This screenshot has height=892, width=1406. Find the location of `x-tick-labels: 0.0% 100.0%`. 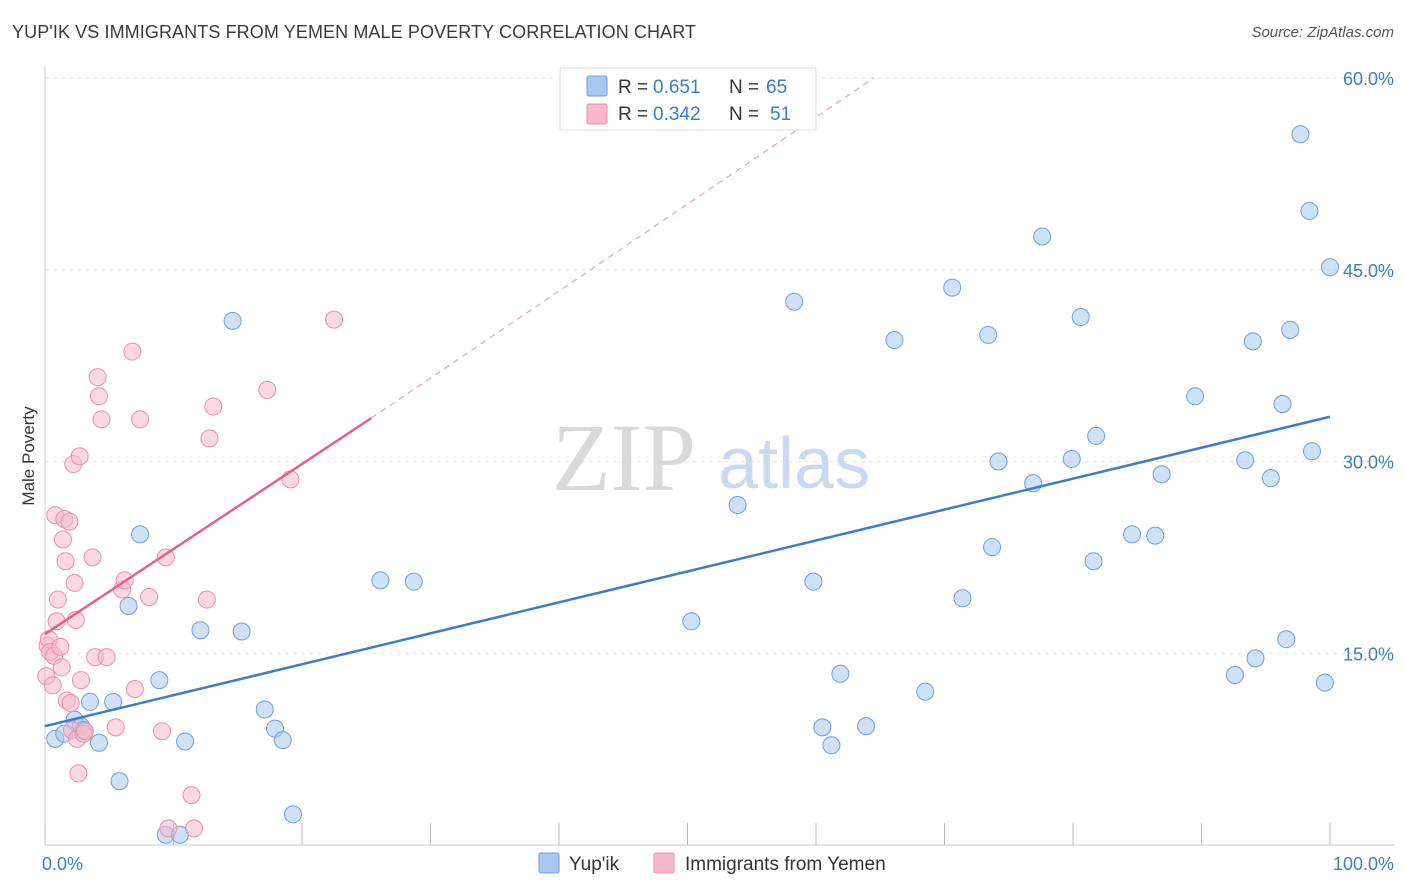

x-tick-labels: 0.0% 100.0% is located at coordinates (718, 864).